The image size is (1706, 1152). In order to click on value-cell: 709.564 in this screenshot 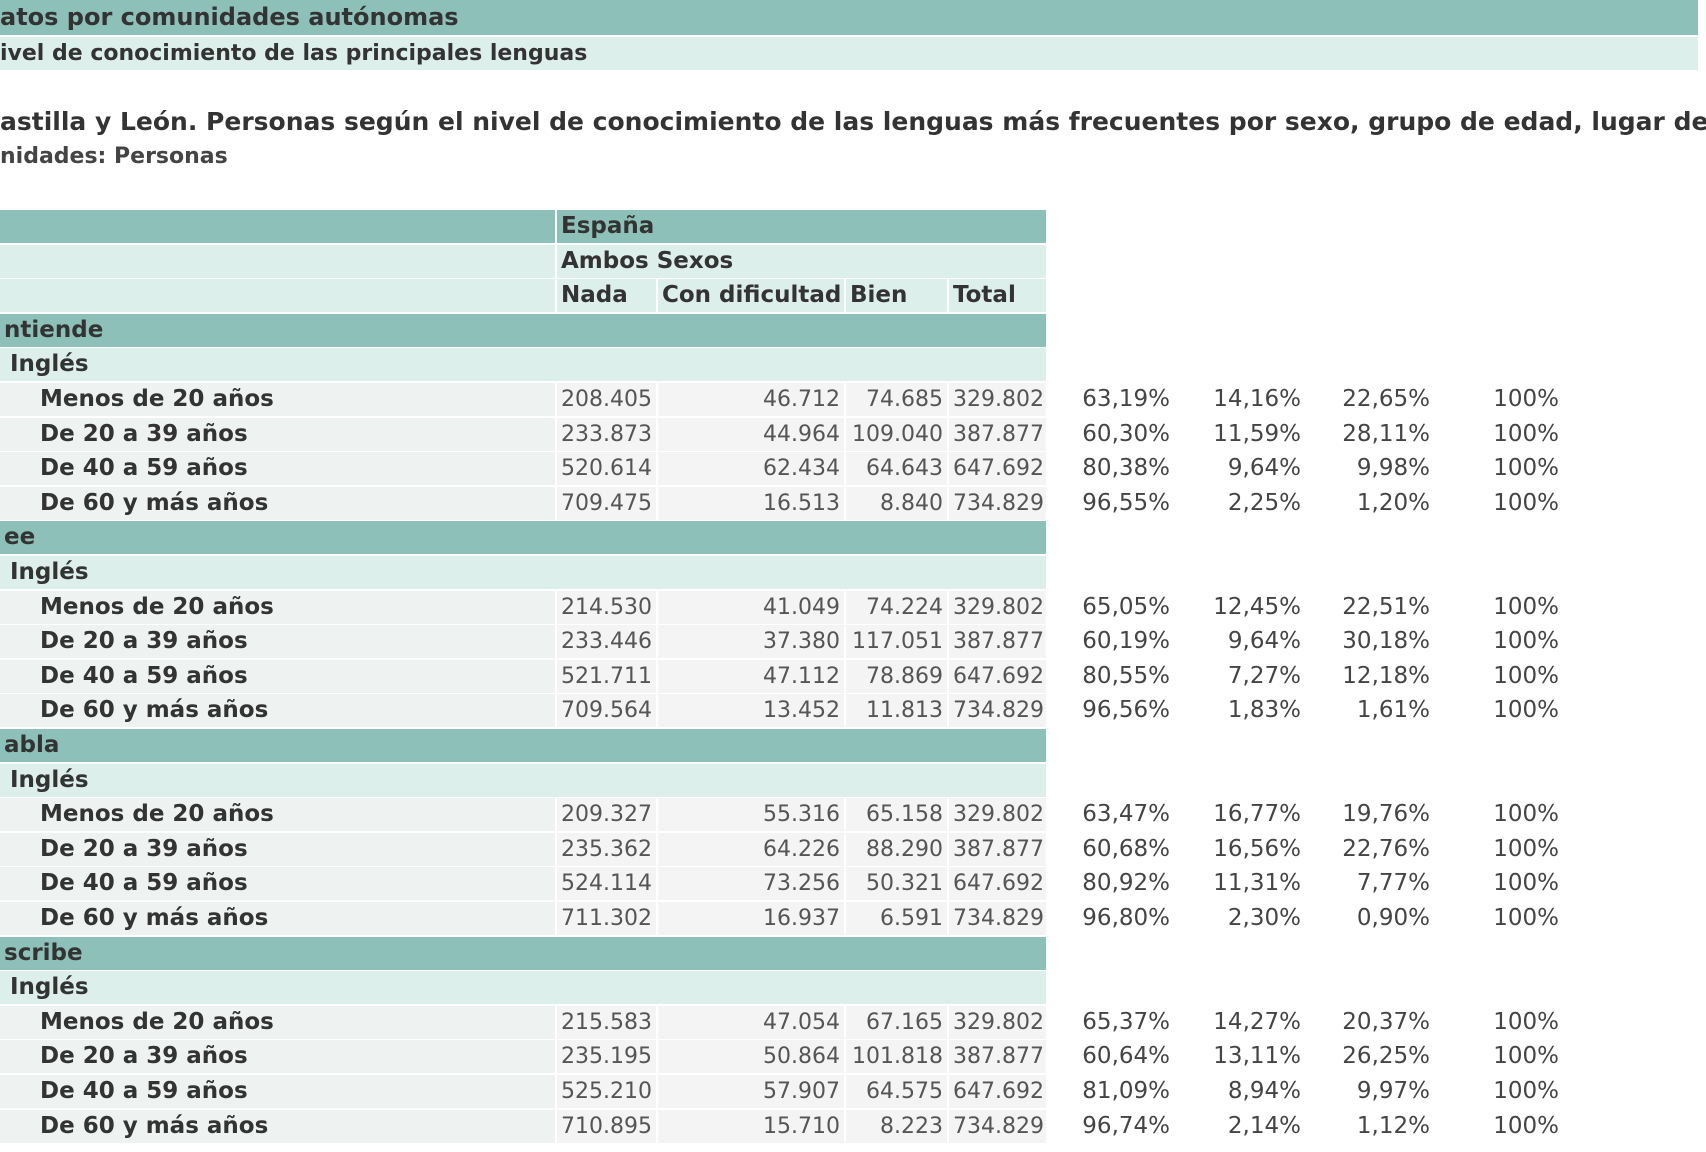, I will do `click(606, 711)`.